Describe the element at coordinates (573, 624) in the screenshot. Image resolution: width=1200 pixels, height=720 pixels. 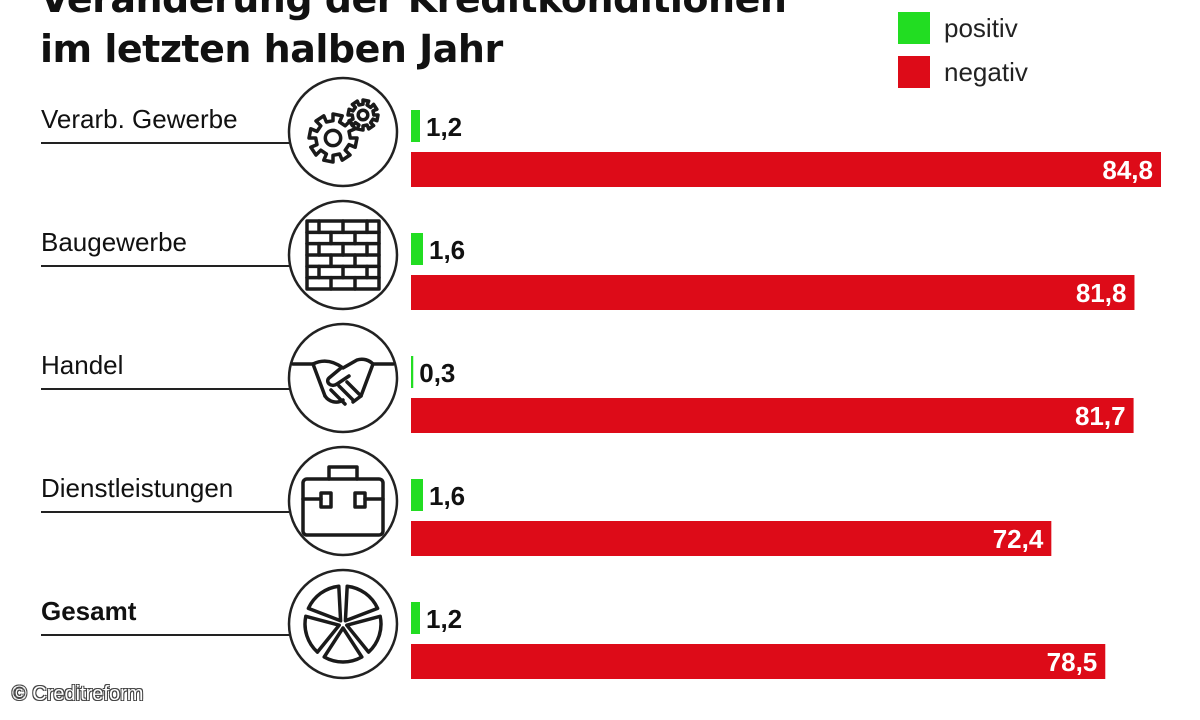
I see `category-row: Gesamt 1,2 78,5` at that location.